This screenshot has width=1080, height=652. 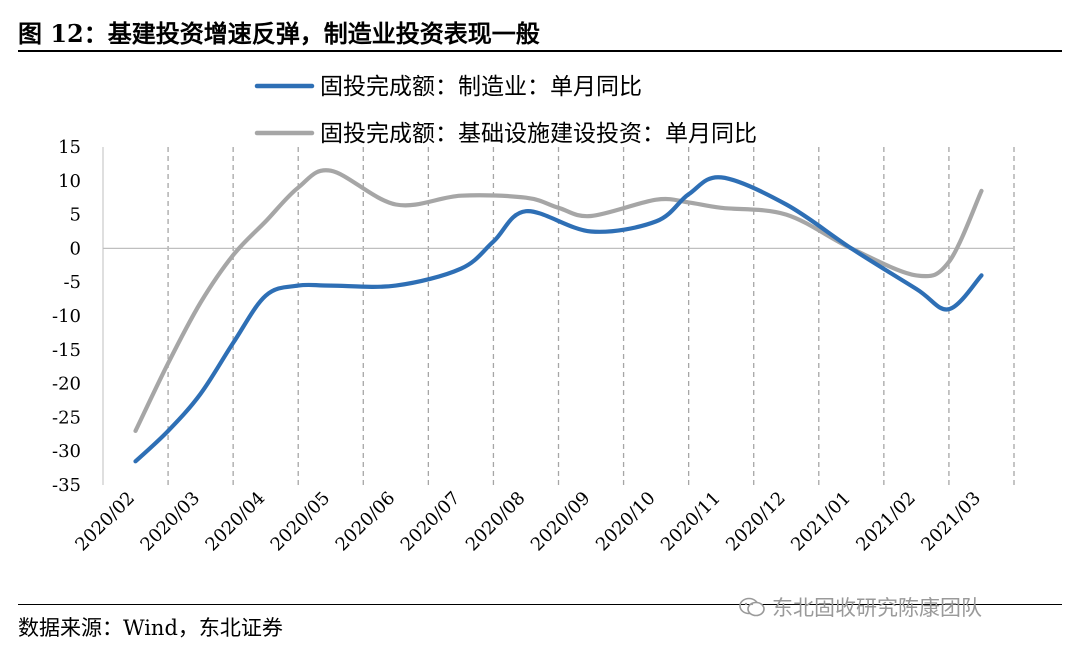 What do you see at coordinates (69, 147) in the screenshot?
I see `y-tick-label: 15` at bounding box center [69, 147].